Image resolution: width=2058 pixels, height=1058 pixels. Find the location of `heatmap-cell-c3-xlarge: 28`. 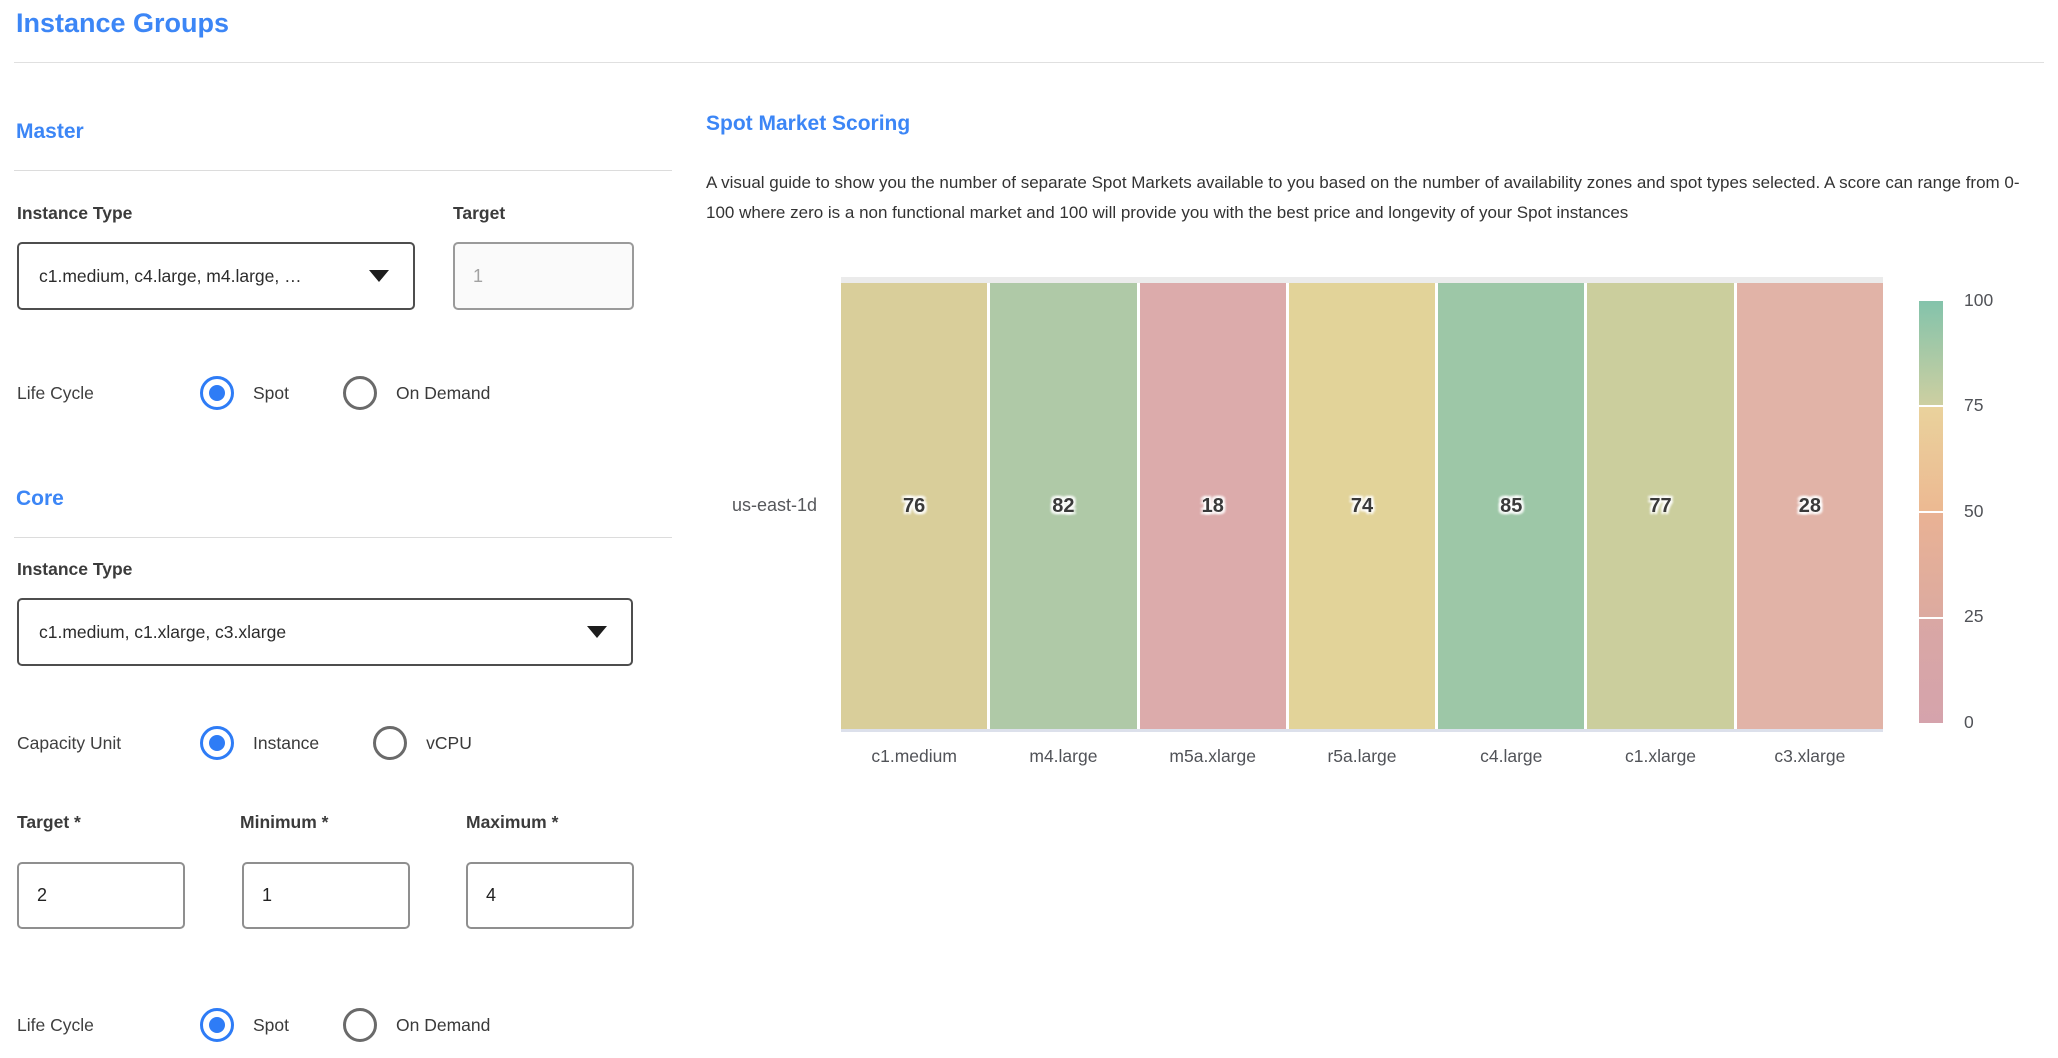

heatmap-cell-c3-xlarge: 28 is located at coordinates (1809, 506).